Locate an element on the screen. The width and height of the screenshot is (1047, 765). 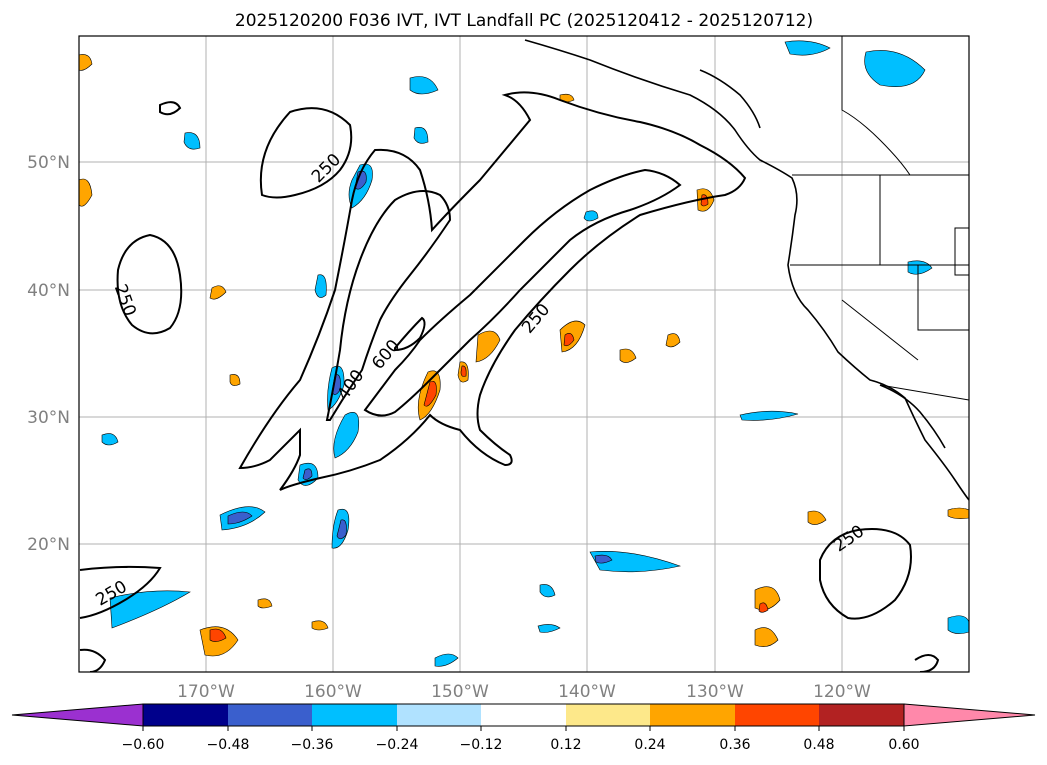
colorbar-extend-min is located at coordinates (77, 715).